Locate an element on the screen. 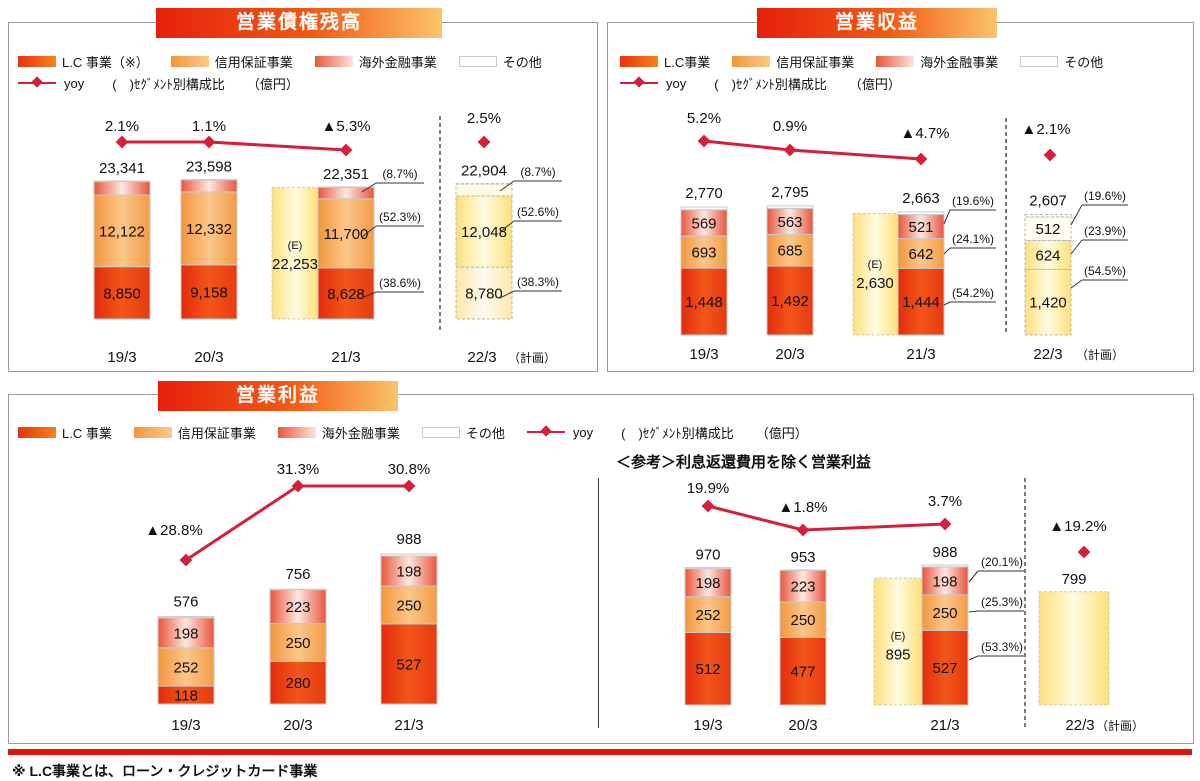 This screenshot has width=1200, height=781. bar-value-label: 693 is located at coordinates (703, 253).